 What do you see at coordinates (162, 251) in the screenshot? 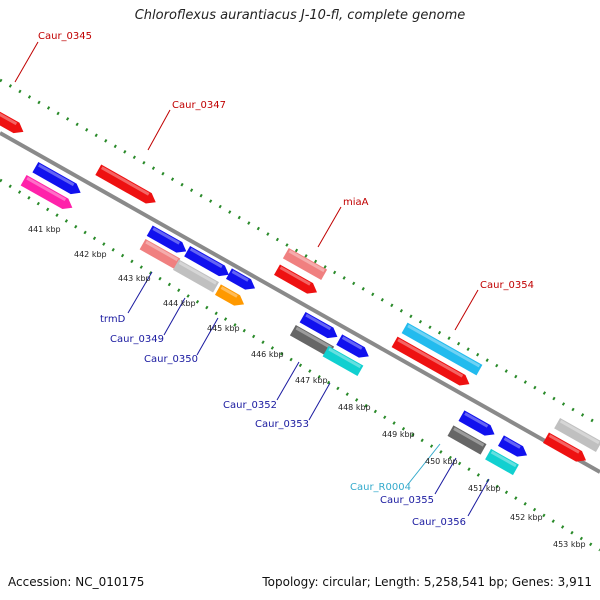
I see `feature-pink-a-highlight` at bounding box center [162, 251].